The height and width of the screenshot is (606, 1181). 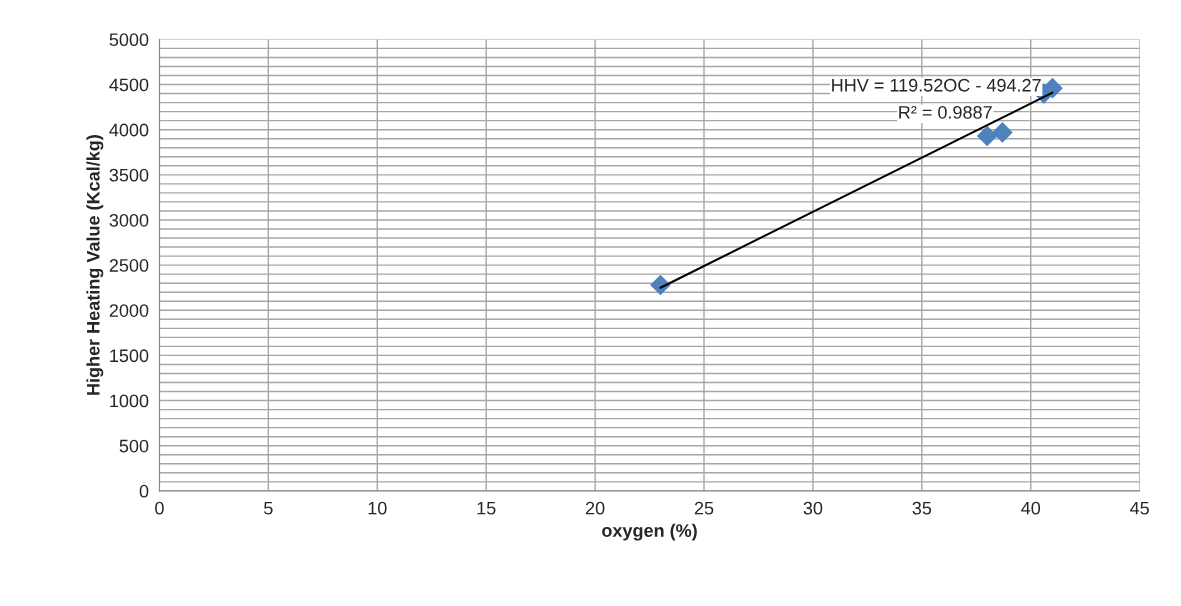 I want to click on y-tick-label: 500, so click(x=134, y=446).